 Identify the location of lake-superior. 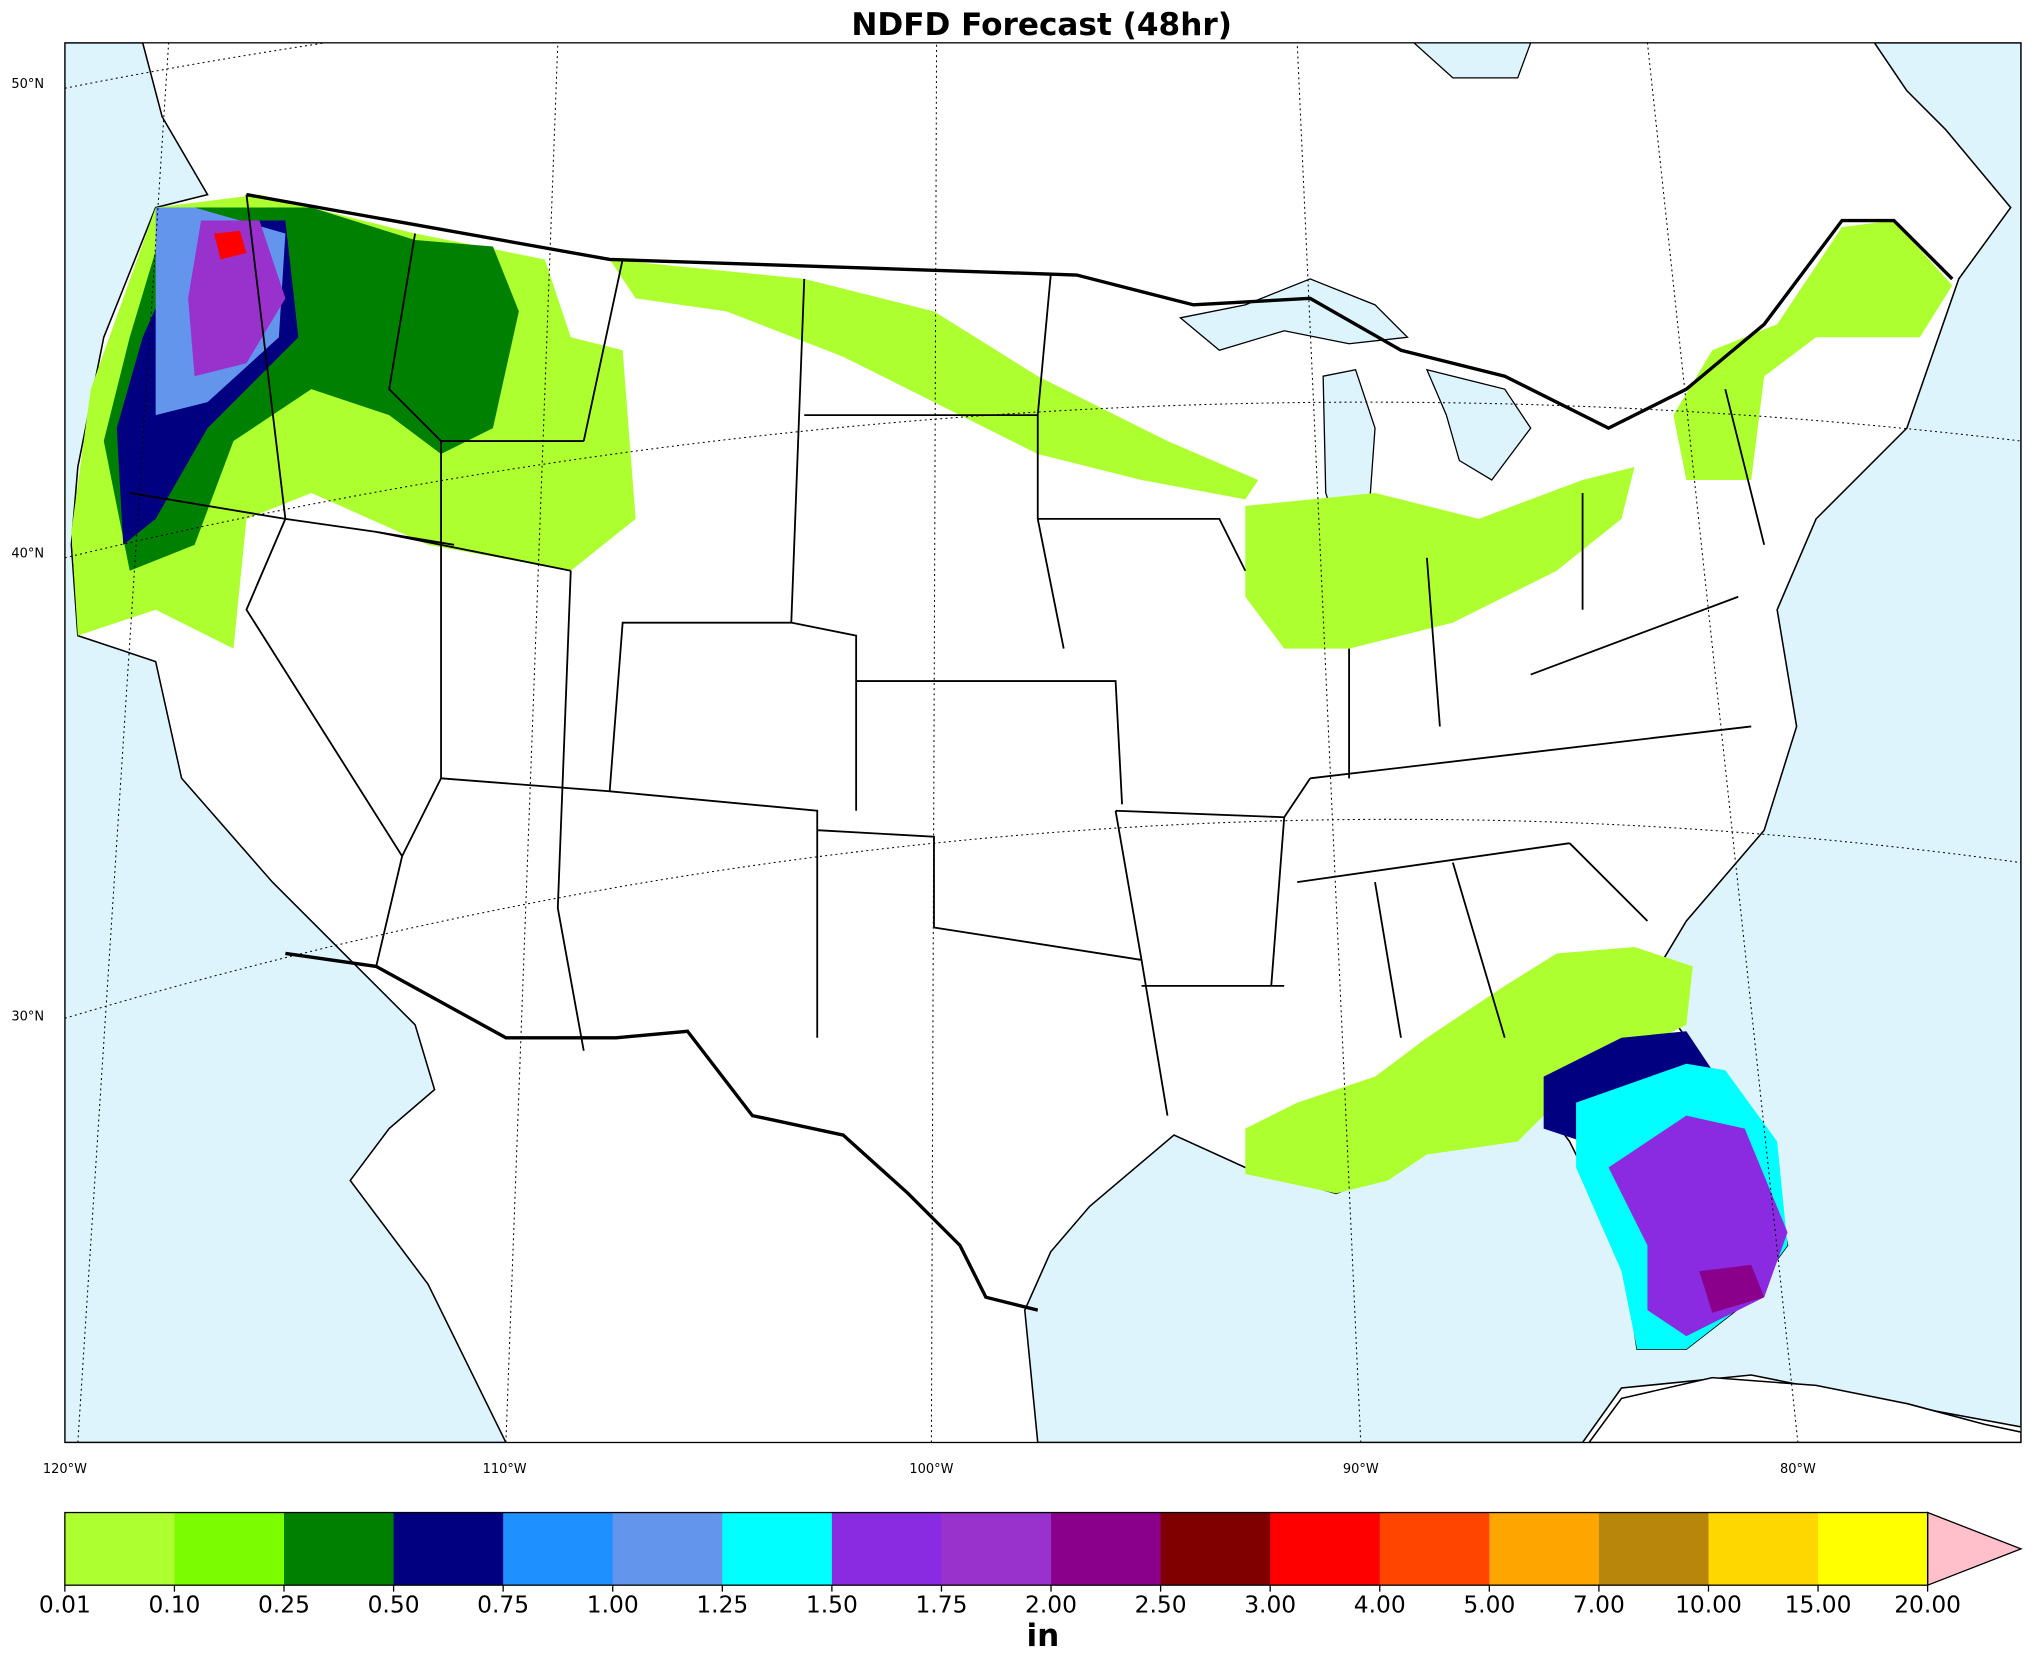
(1293, 314).